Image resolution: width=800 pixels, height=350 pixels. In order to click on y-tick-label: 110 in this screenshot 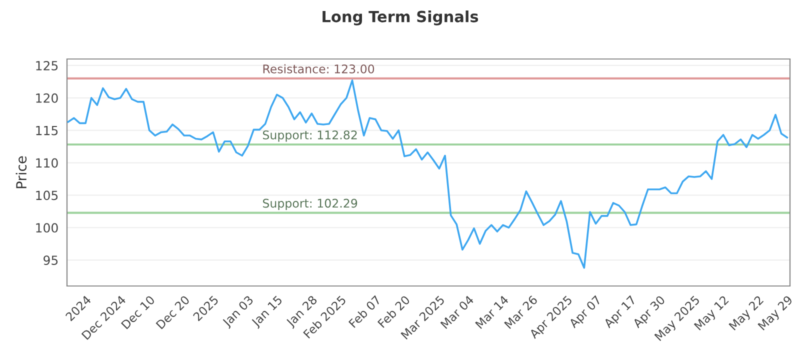, I will do `click(47, 163)`.